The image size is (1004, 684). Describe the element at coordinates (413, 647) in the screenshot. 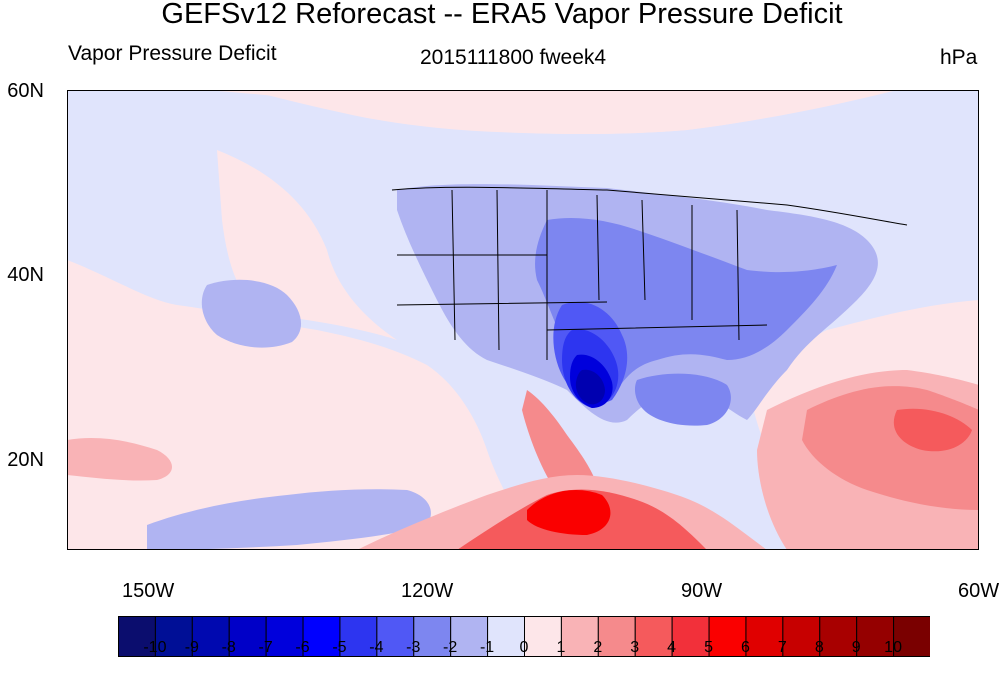

I see `colorbar-label: -3` at that location.